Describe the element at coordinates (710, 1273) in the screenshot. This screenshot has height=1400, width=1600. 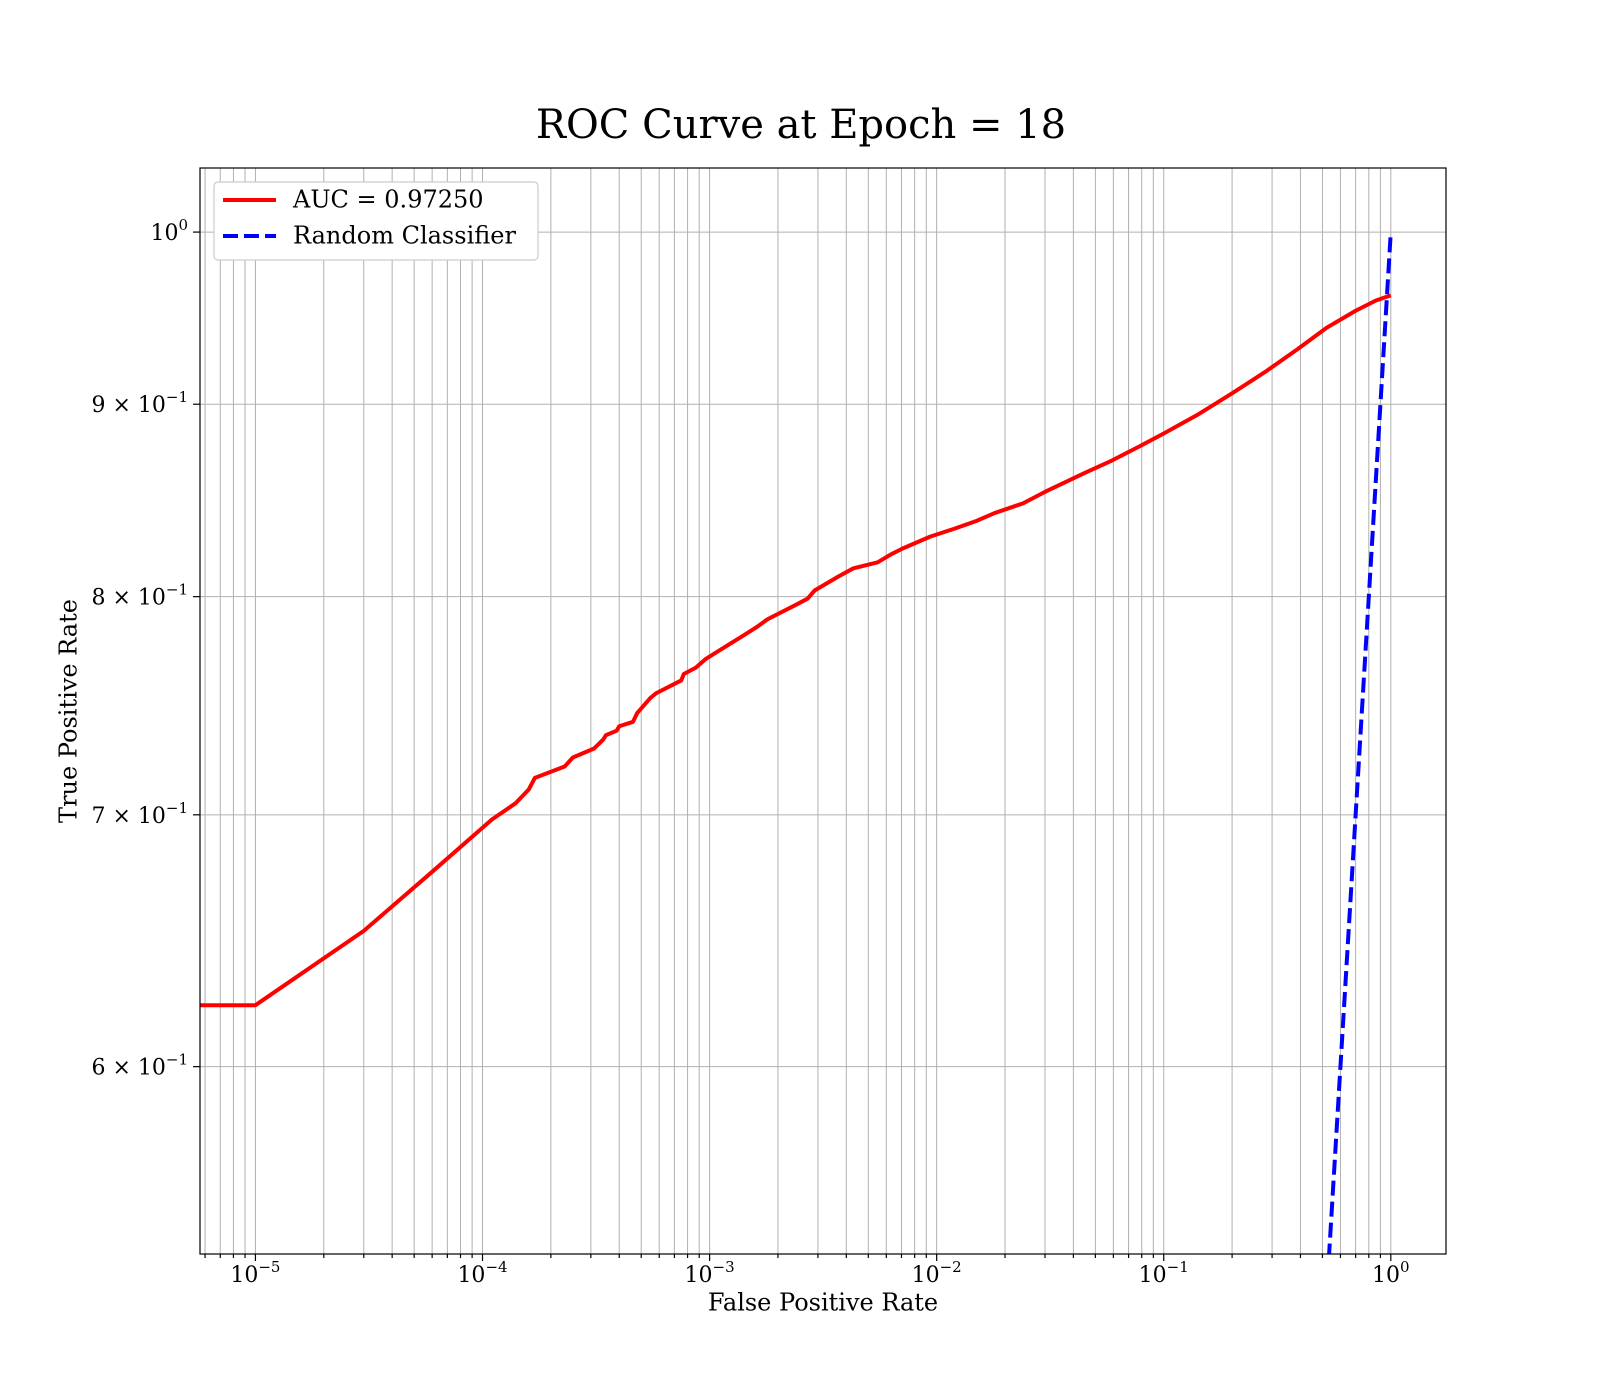
I see `x-tick-label: 10⁻³` at that location.